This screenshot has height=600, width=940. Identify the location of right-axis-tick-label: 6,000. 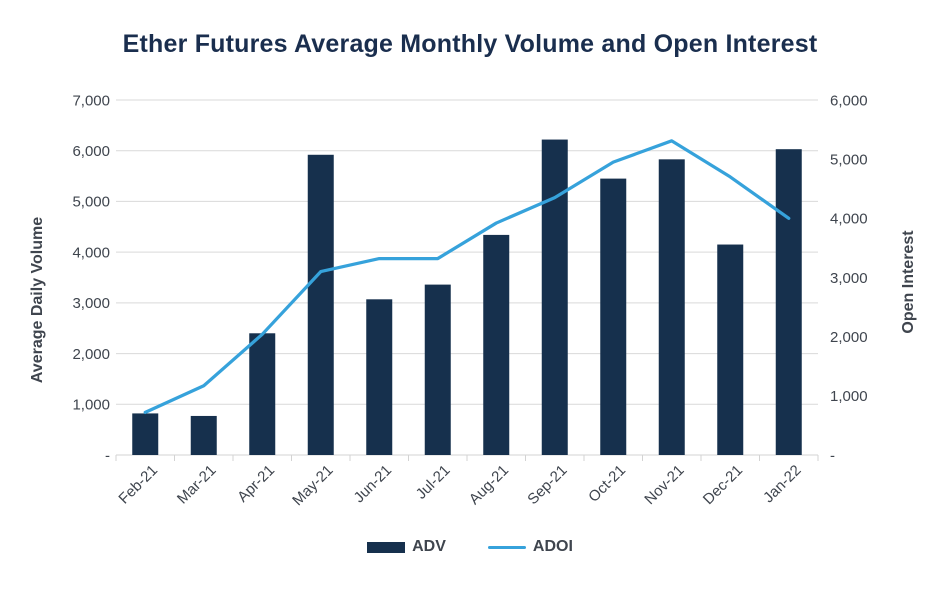
(849, 100).